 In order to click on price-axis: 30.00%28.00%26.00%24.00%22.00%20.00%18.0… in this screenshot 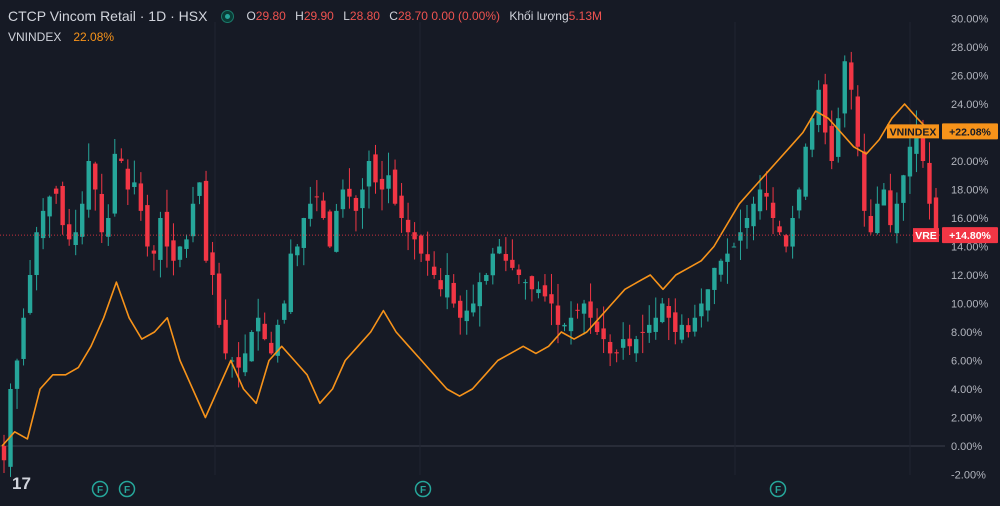, I will do `click(970, 248)`.